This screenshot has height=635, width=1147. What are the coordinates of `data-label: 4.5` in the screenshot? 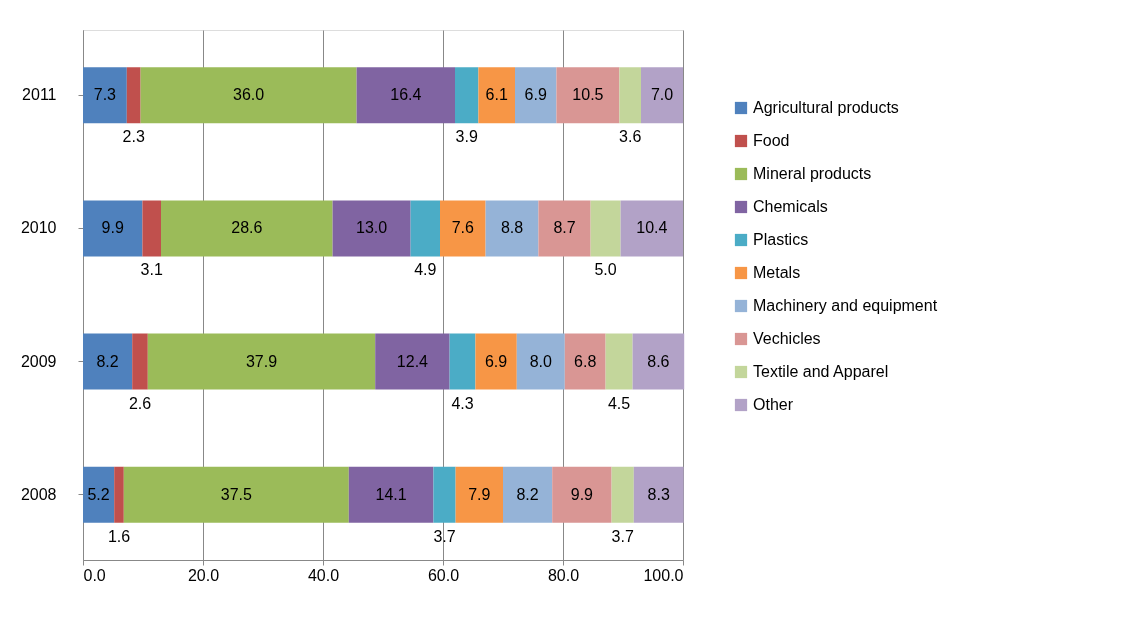 It's located at (619, 403).